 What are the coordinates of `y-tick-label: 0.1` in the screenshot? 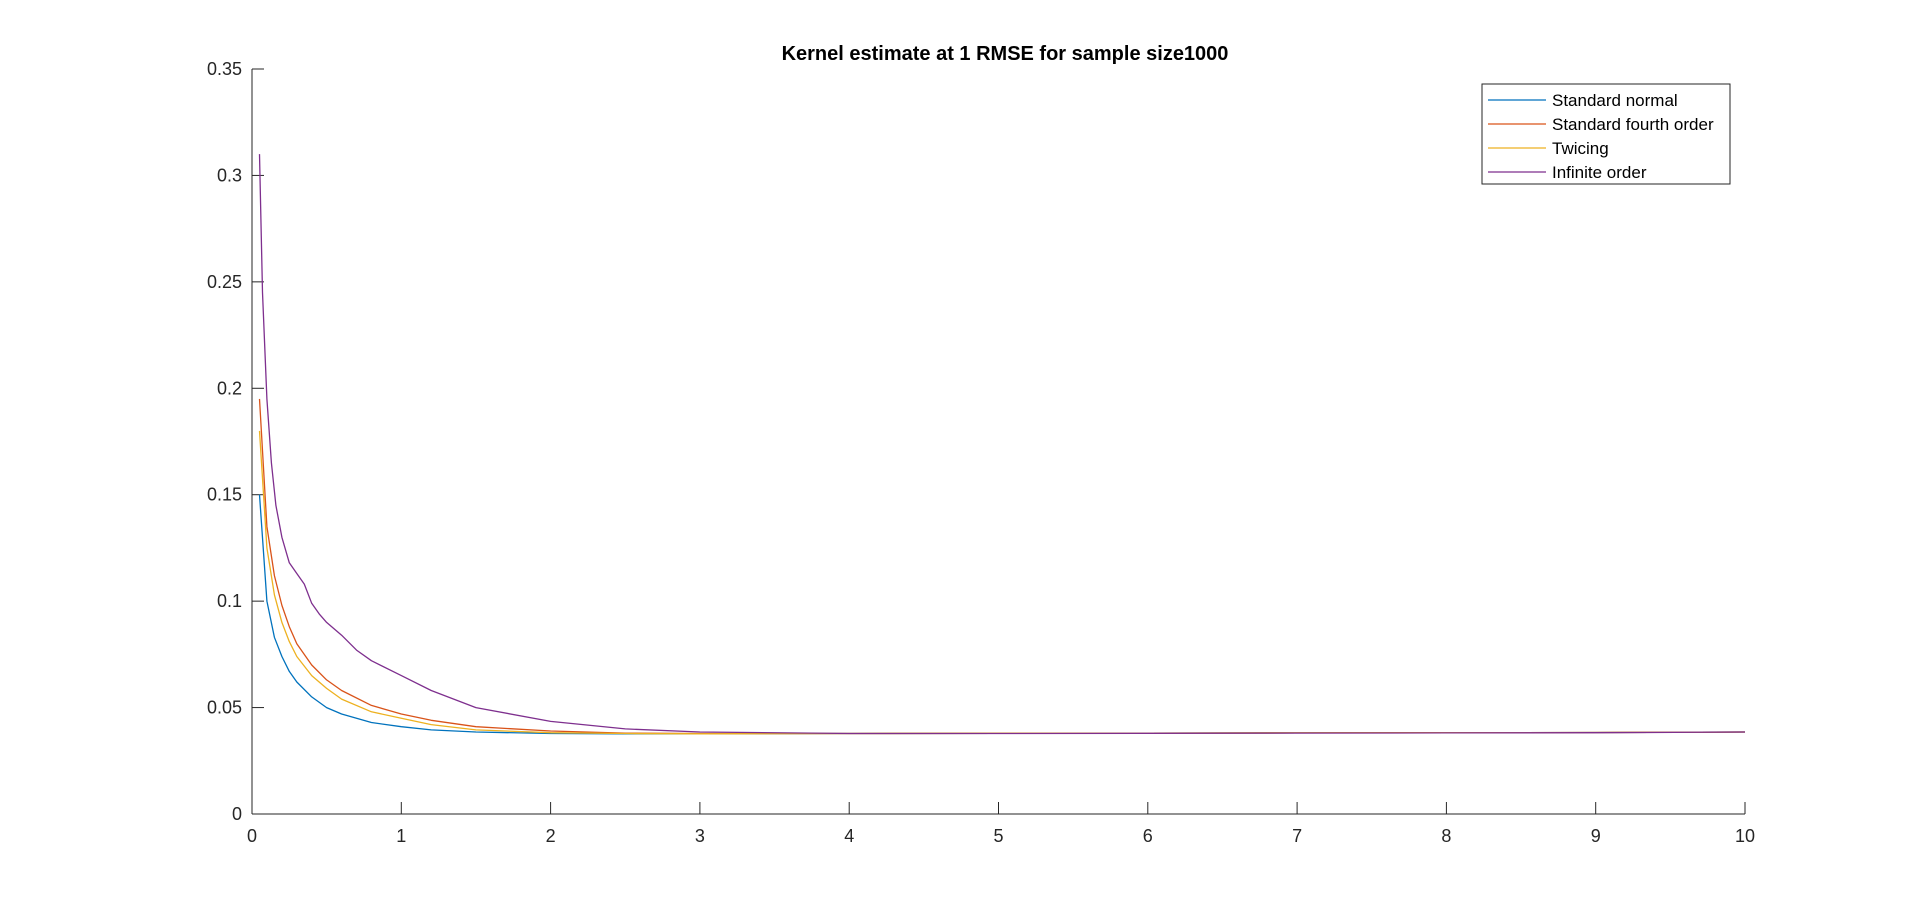 It's located at (229, 601).